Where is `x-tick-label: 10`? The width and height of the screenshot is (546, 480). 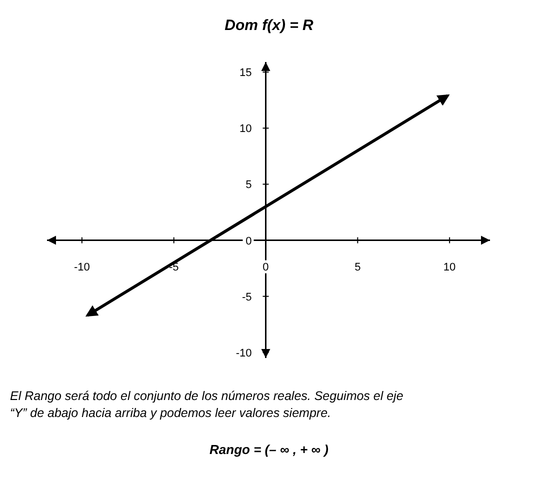
x-tick-label: 10 is located at coordinates (449, 267).